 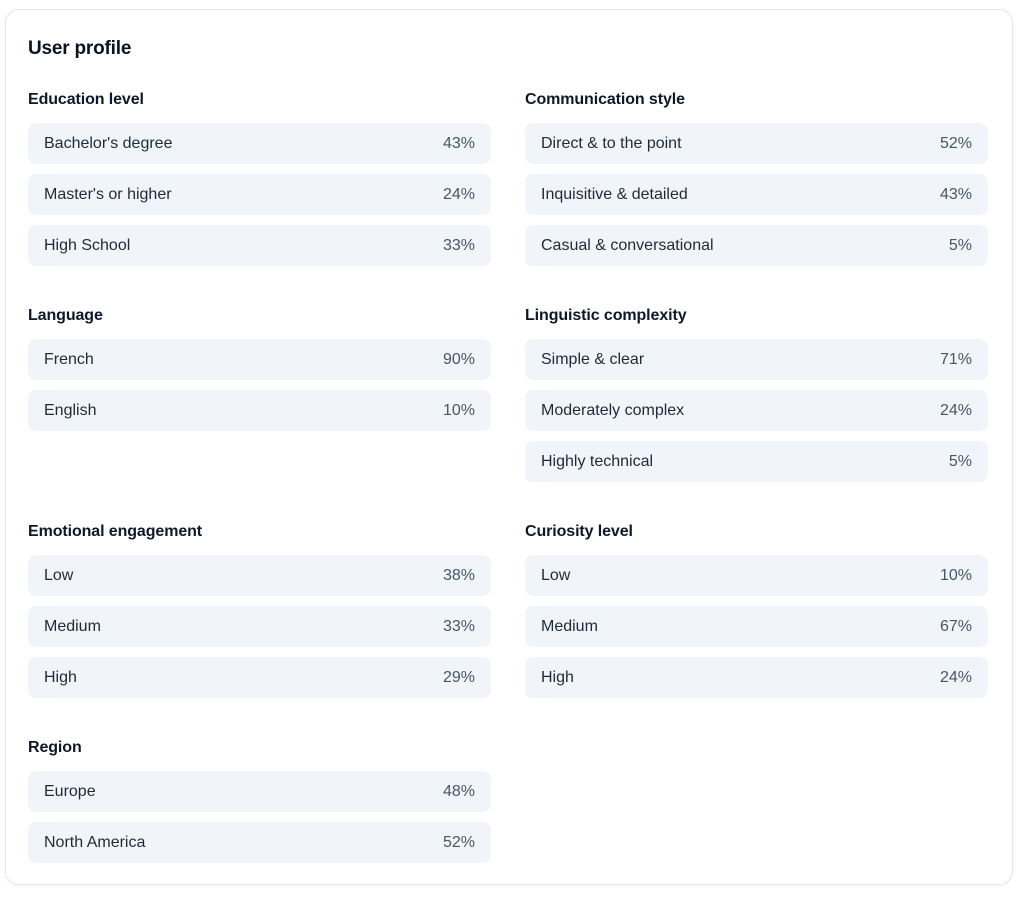 I want to click on stat-row: Inquisitive & detailed 43%, so click(x=756, y=194).